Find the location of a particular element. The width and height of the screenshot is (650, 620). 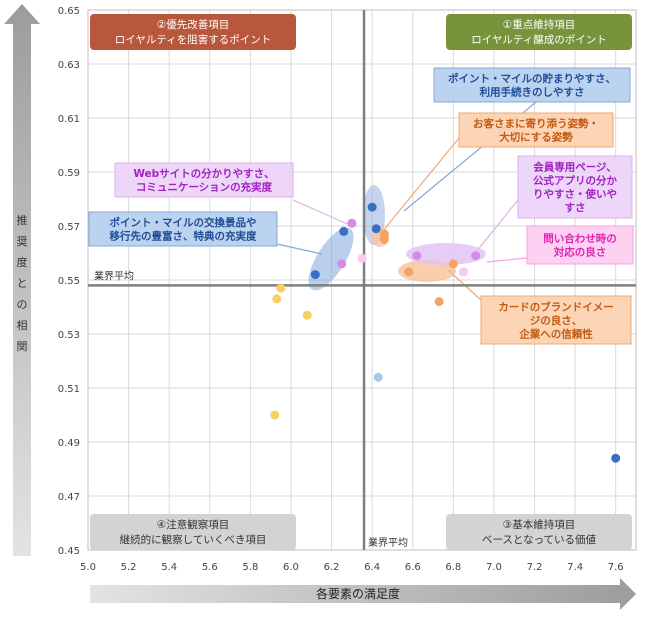

annotation-text: コミュニケーションの充実度 is located at coordinates (204, 187).